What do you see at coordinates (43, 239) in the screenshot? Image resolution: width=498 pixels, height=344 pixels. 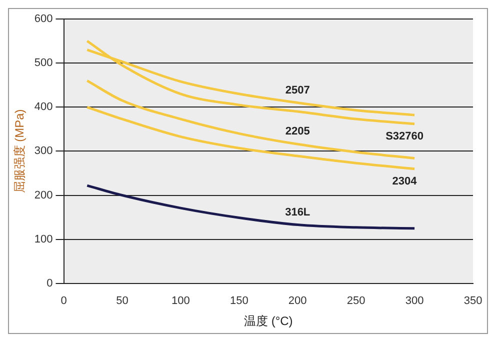 I see `y-tick-label: 100` at bounding box center [43, 239].